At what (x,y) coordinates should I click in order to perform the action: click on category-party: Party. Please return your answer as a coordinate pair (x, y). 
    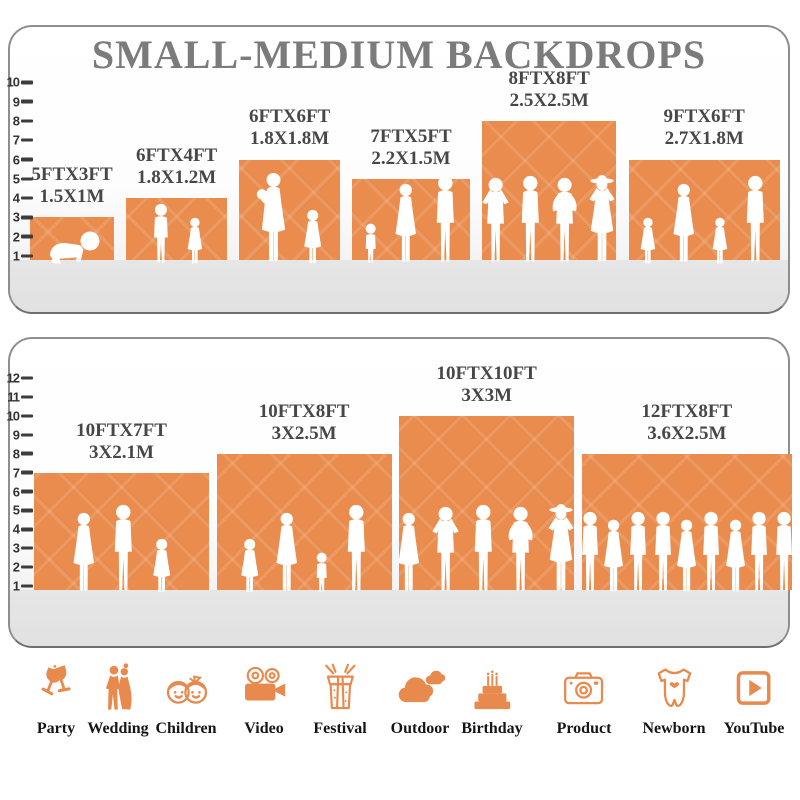
    Looking at the image, I should click on (56, 700).